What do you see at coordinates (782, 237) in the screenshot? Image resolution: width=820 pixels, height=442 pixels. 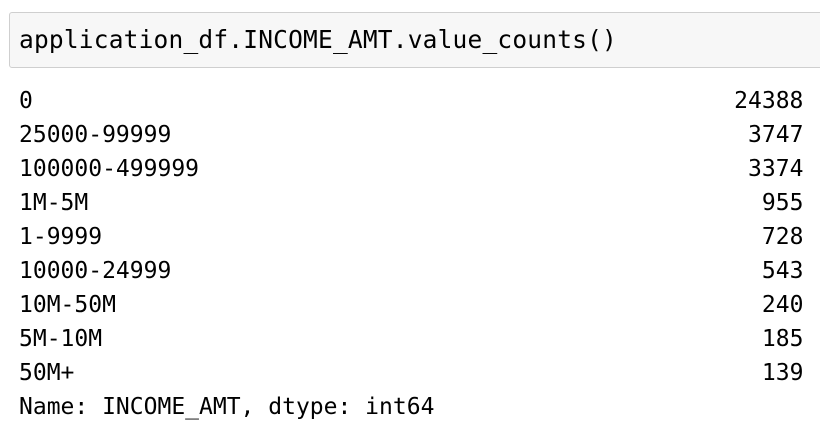 I see `count-value: 728` at bounding box center [782, 237].